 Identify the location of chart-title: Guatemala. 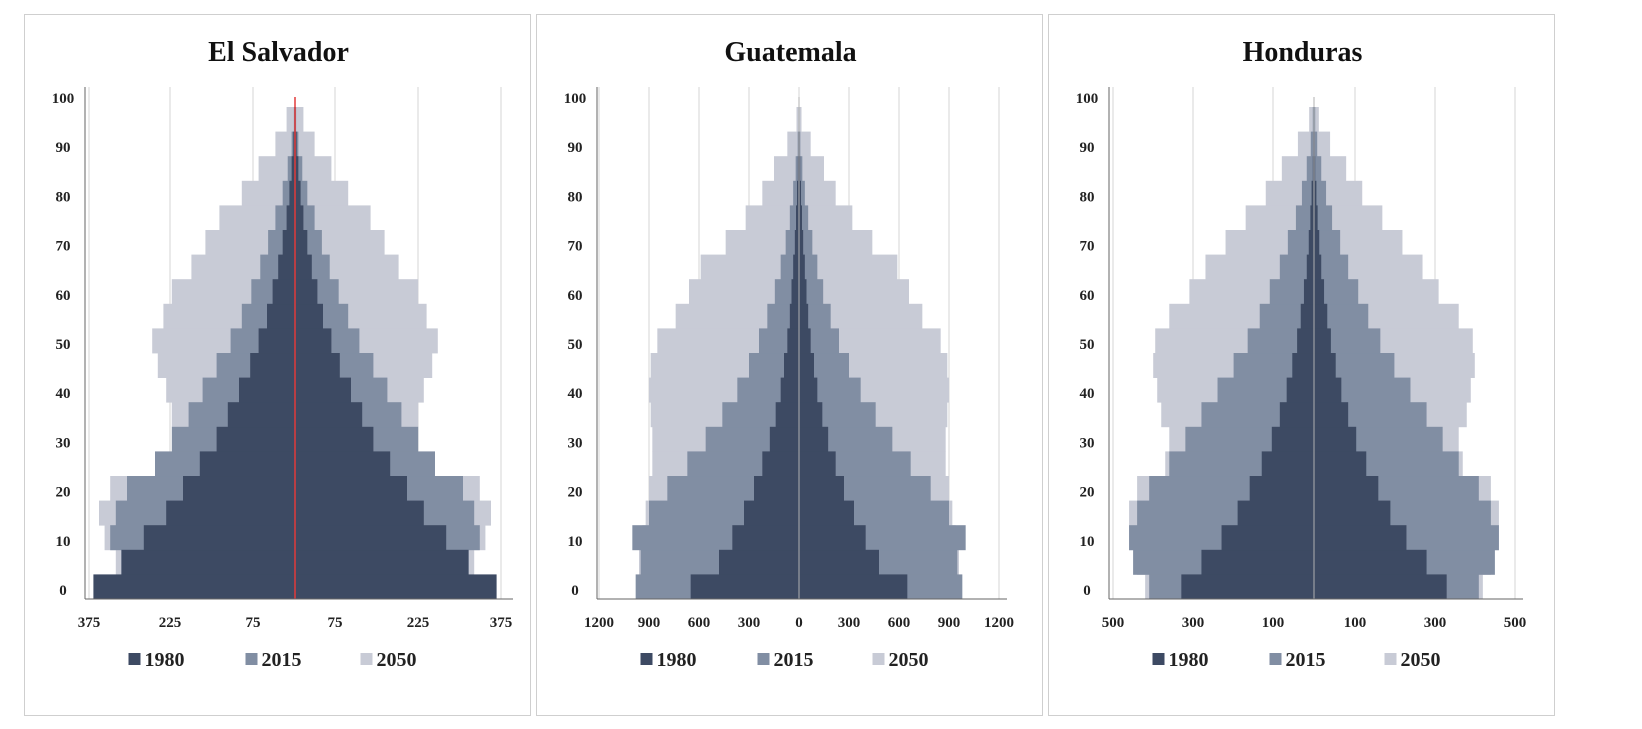
(790, 52).